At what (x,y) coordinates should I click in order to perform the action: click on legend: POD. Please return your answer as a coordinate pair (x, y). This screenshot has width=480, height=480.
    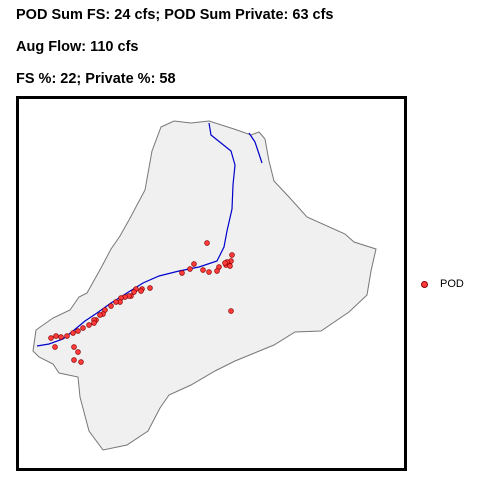
    Looking at the image, I should click on (450, 286).